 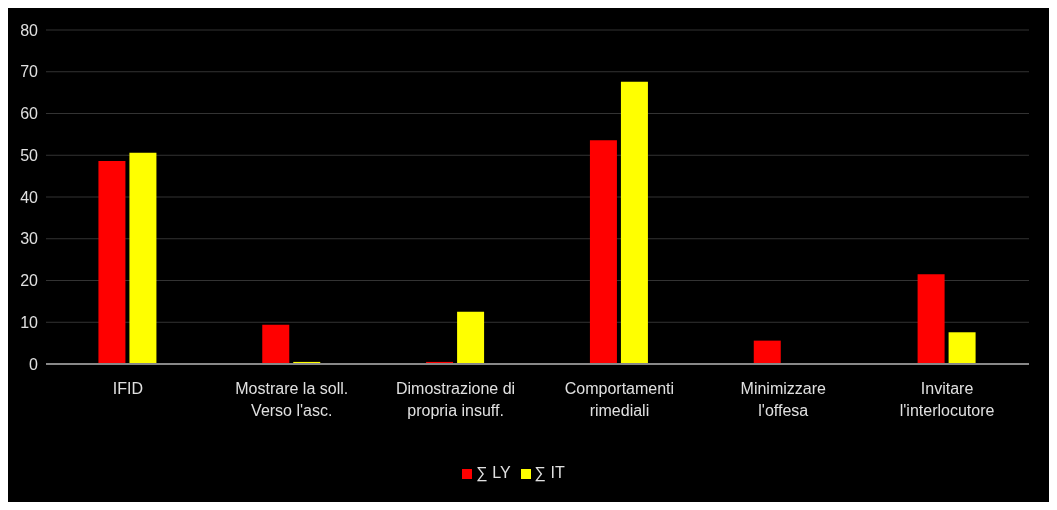 What do you see at coordinates (29, 114) in the screenshot?
I see `y-tick-label: 60` at bounding box center [29, 114].